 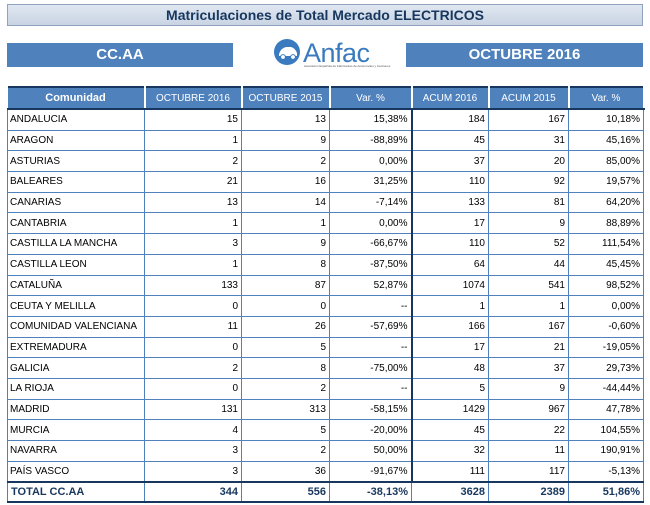 I want to click on region-name-cell: COMUNIDAD VALENCIANA, so click(x=76, y=327).